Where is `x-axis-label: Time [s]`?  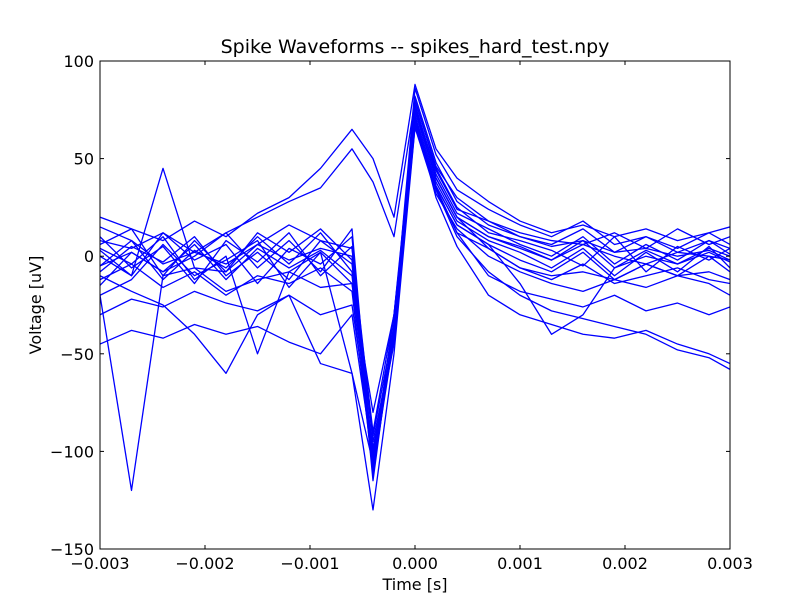
x-axis-label: Time [s] is located at coordinates (414, 584).